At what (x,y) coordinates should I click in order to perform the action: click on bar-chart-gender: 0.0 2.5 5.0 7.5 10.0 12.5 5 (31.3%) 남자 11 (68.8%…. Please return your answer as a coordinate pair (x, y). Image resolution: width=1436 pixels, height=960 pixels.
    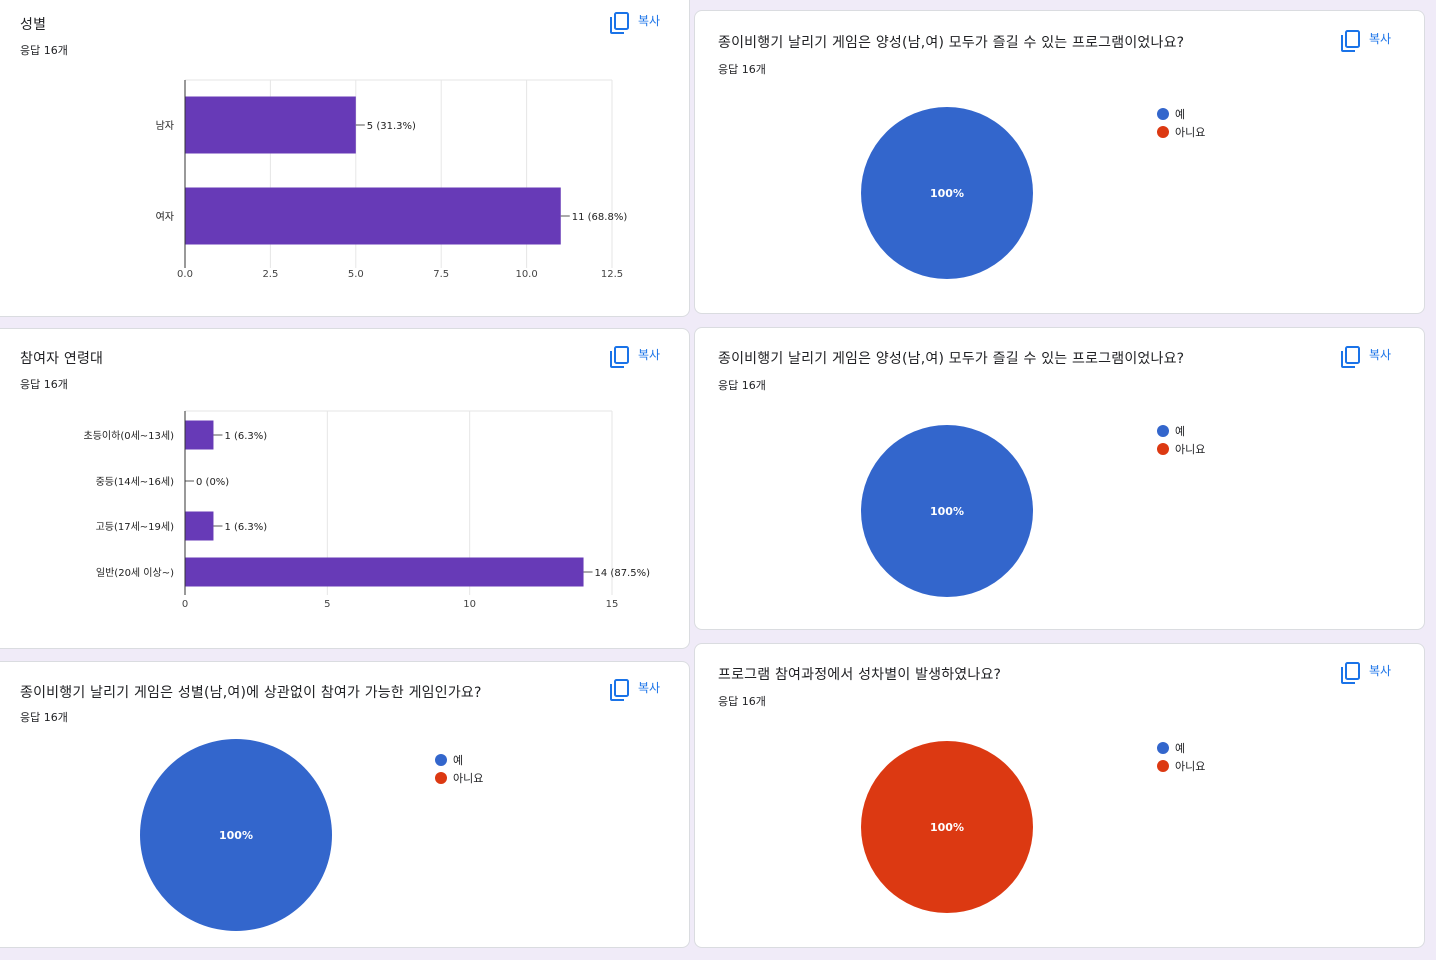
    Looking at the image, I should click on (392, 179).